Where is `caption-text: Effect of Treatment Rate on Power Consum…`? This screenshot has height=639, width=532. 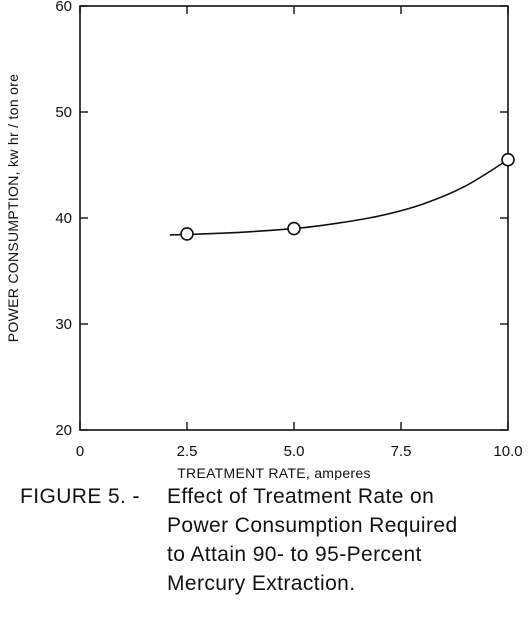
caption-text: Effect of Treatment Rate on Power Consum… is located at coordinates (312, 540).